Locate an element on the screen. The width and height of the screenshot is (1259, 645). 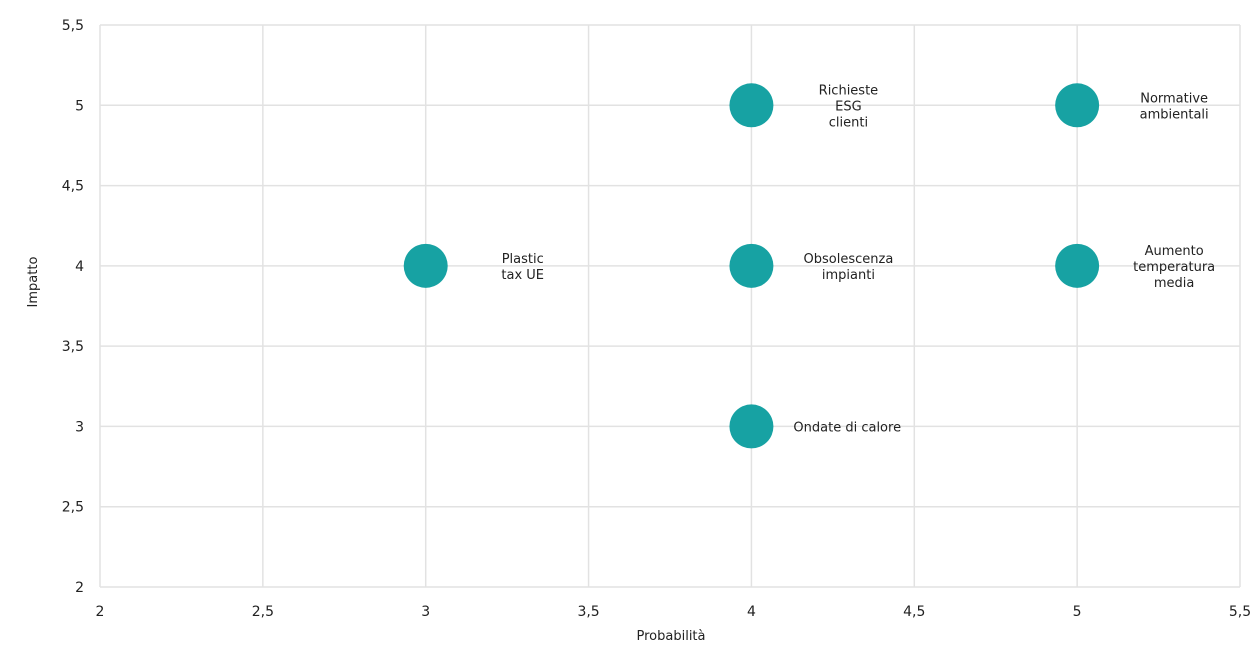
point-label-line: ESG is located at coordinates (848, 106).